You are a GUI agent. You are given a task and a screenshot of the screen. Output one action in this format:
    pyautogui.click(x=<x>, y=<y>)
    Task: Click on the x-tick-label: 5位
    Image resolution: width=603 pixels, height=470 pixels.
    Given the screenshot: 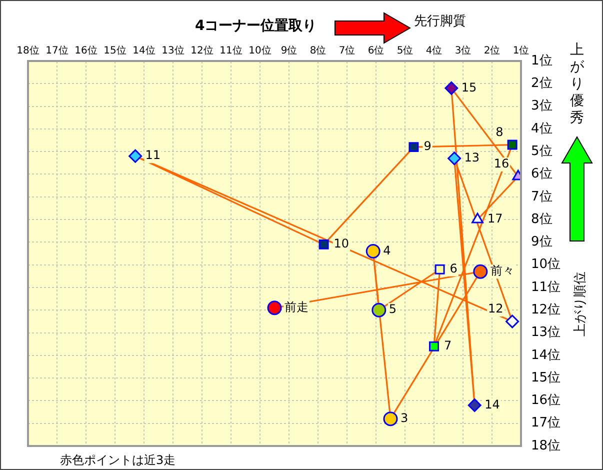 What is the action you would take?
    pyautogui.click(x=405, y=50)
    